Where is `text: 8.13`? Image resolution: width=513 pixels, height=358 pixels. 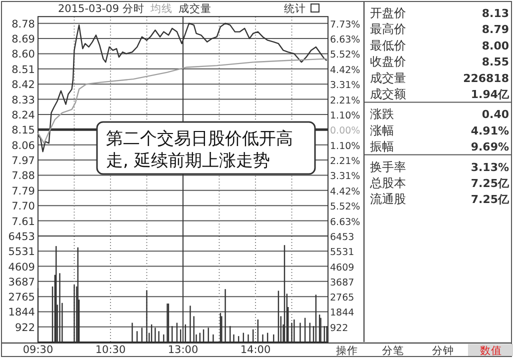
text: 8.13 is located at coordinates (495, 13).